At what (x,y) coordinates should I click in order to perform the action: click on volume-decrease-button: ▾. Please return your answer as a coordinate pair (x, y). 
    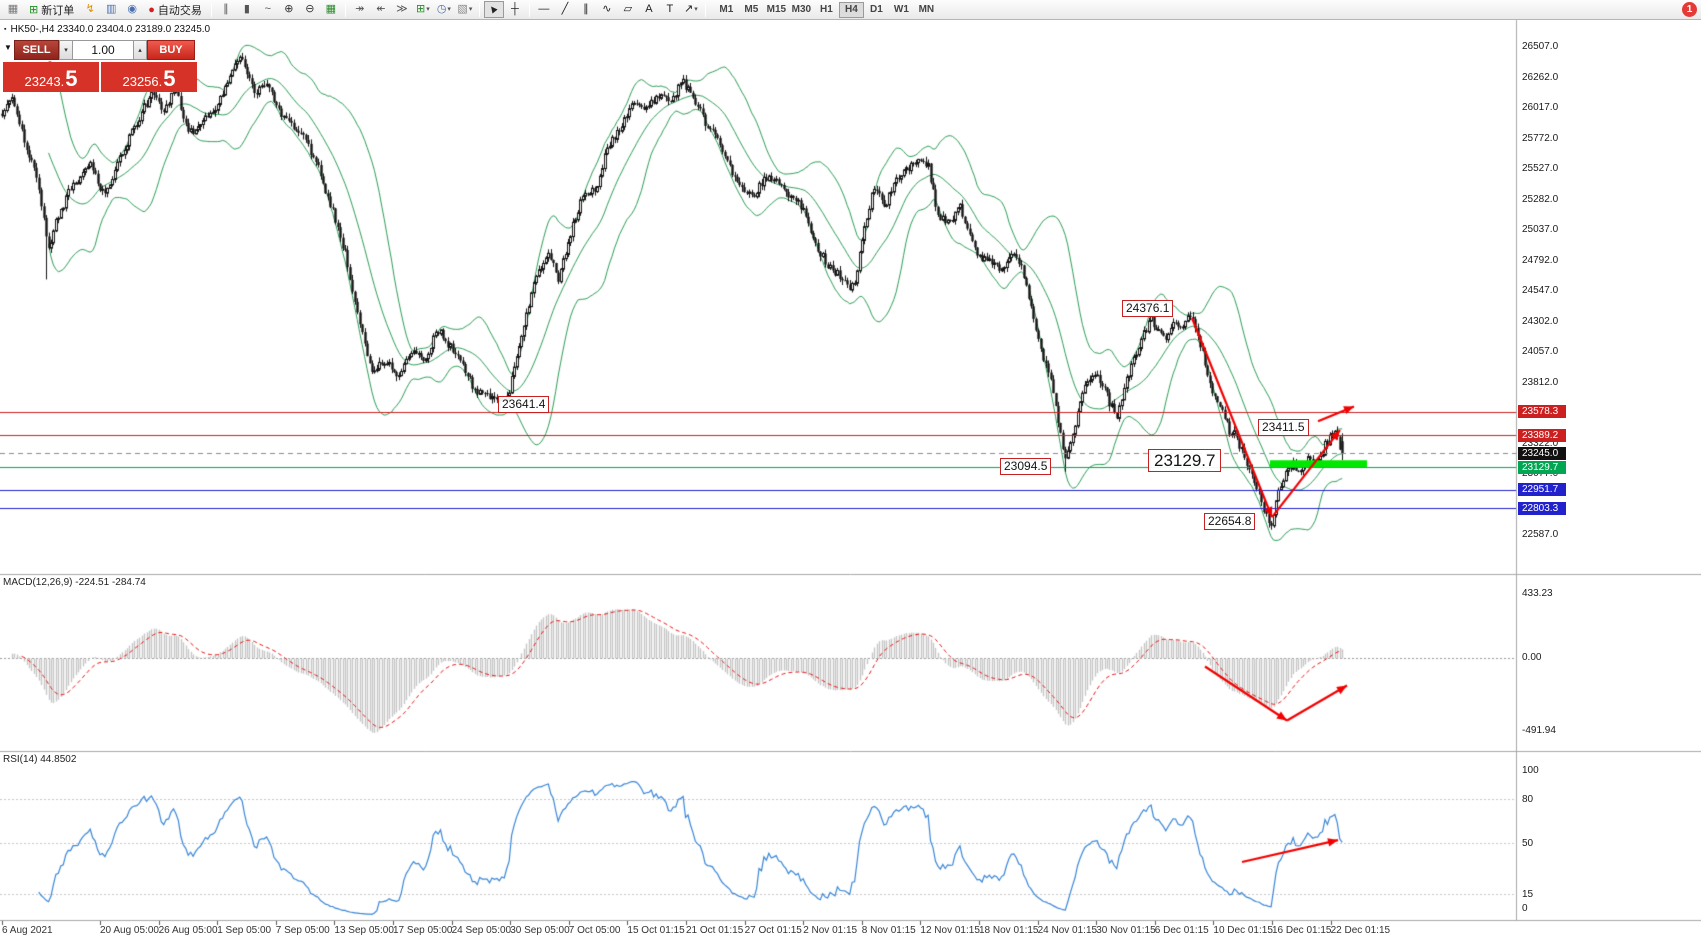
    Looking at the image, I should click on (66, 50).